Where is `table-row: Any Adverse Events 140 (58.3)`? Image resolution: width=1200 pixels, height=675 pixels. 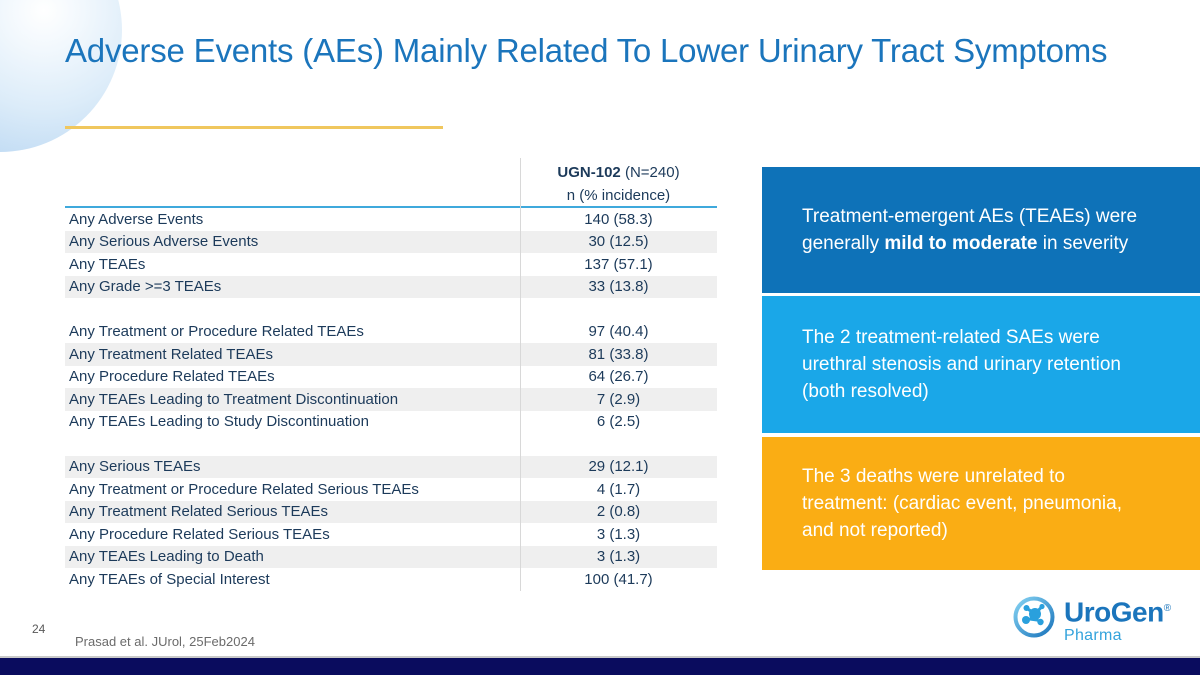
table-row: Any Adverse Events 140 (58.3) is located at coordinates (391, 219).